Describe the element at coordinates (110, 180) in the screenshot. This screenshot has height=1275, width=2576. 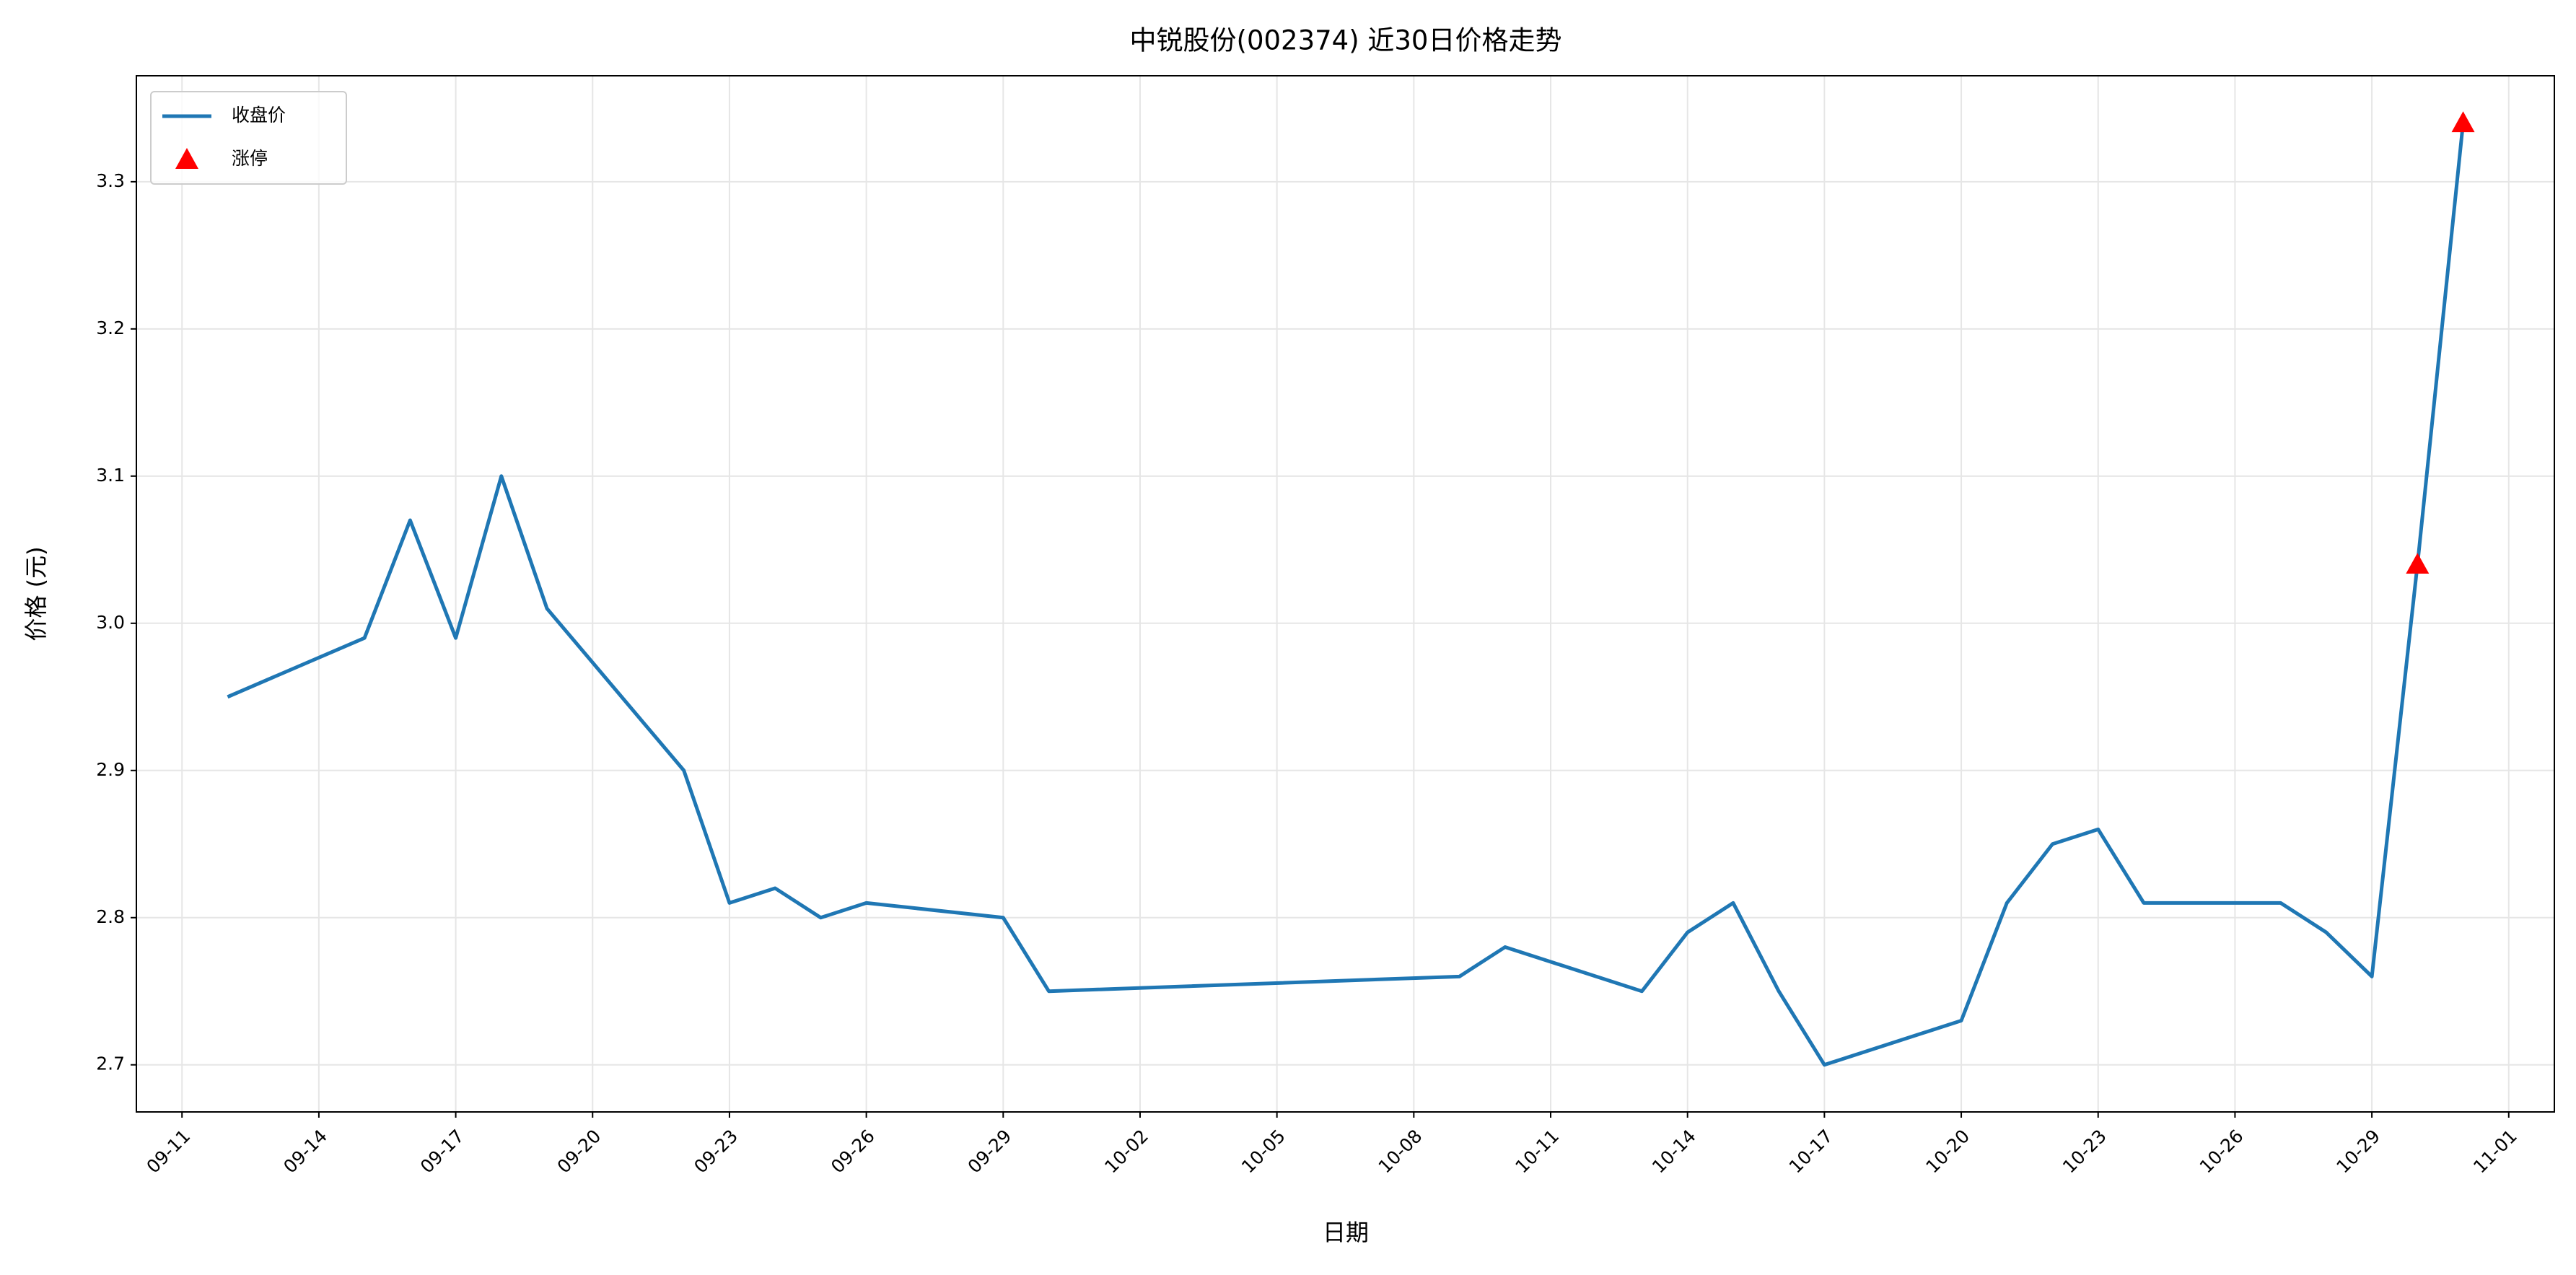
I see `y-tick-label: 3.3` at that location.